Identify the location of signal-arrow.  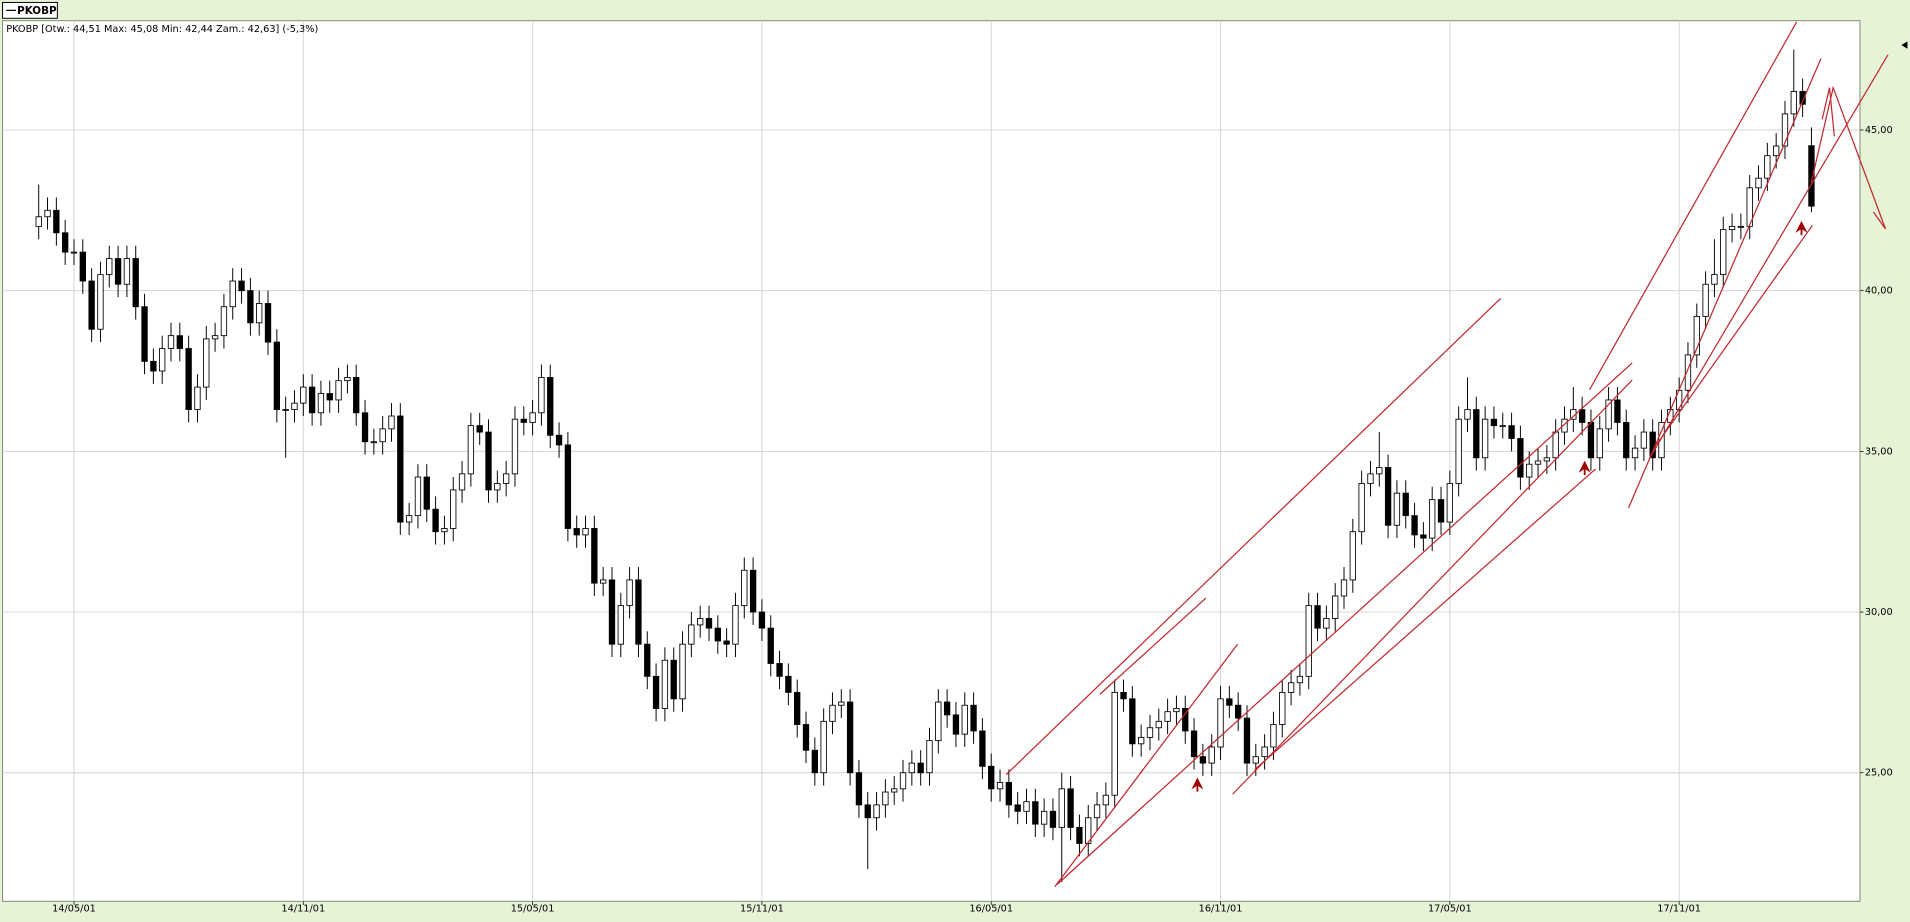
(1801, 228).